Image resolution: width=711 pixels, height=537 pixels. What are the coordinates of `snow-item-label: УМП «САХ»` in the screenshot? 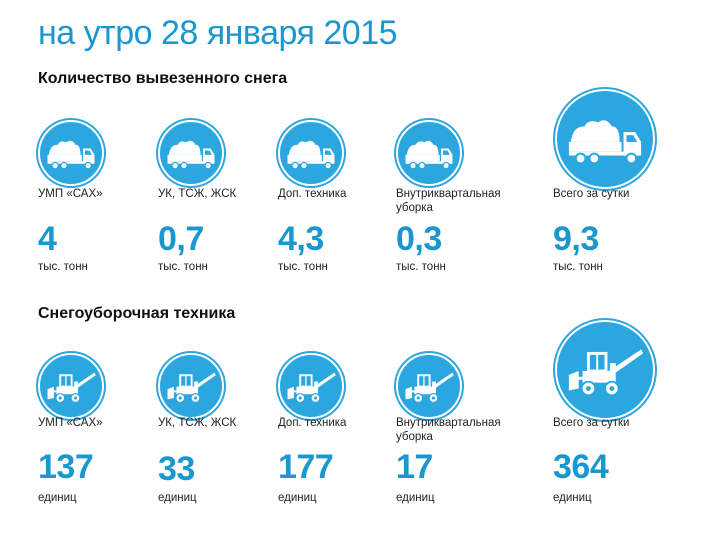 It's located at (70, 194).